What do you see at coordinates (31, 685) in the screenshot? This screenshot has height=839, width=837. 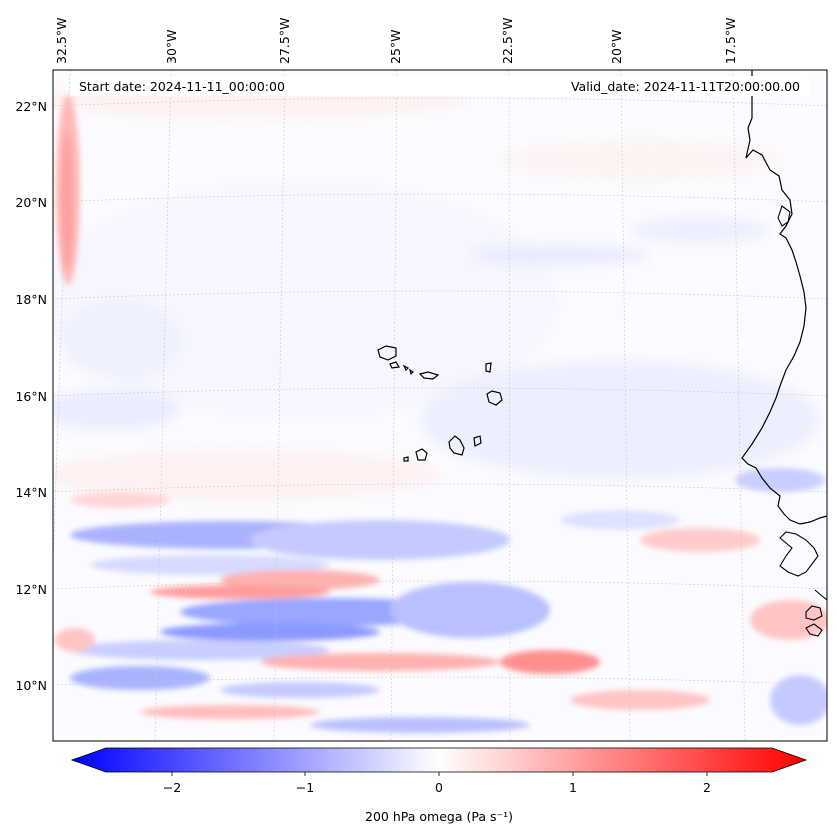 I see `lat-label-10n: 10°N` at bounding box center [31, 685].